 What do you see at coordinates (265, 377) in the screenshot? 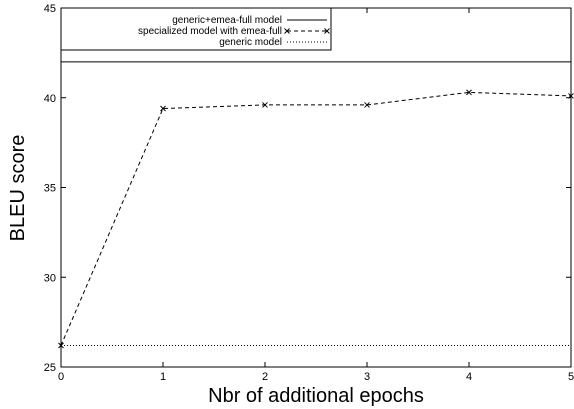
I see `x-tick-label-2: 2` at bounding box center [265, 377].